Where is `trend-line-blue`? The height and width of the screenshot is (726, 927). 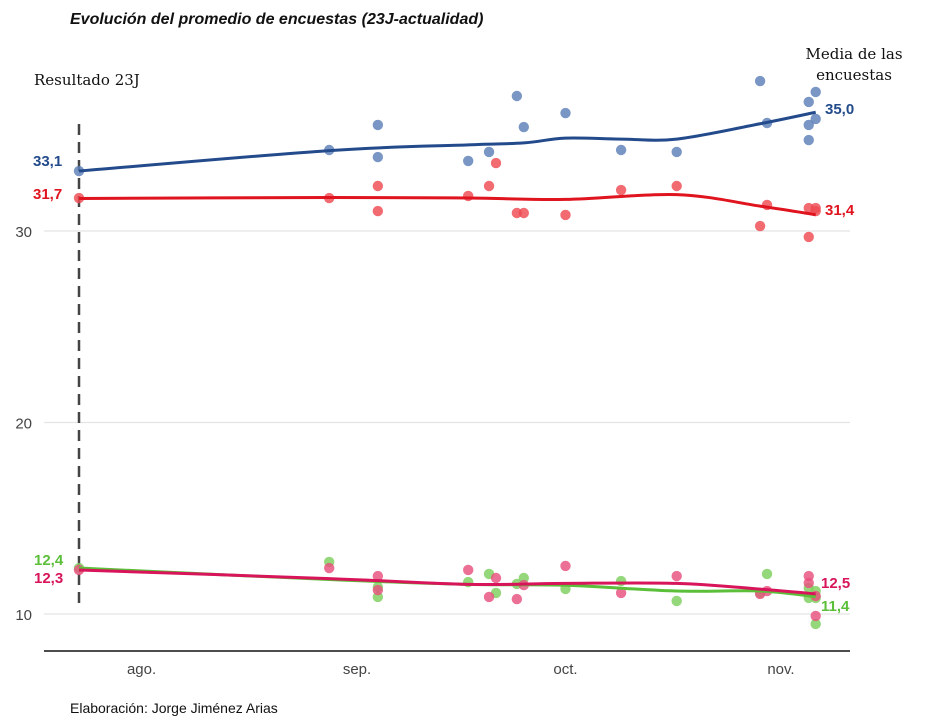 trend-line-blue is located at coordinates (447, 141).